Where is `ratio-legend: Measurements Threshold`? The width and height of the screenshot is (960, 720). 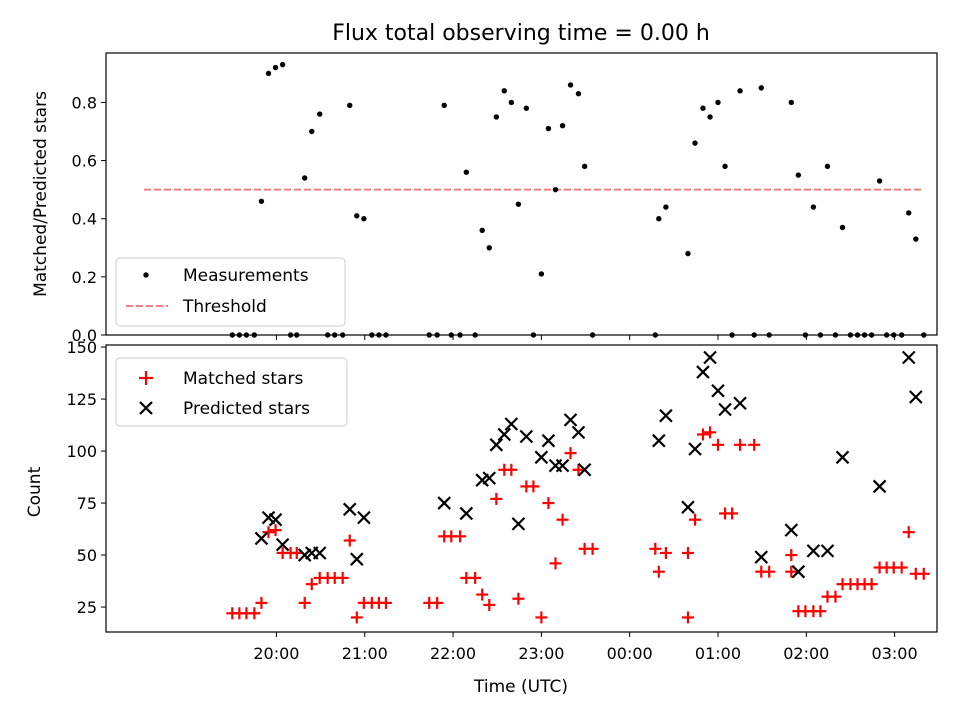
ratio-legend: Measurements Threshold is located at coordinates (230, 292).